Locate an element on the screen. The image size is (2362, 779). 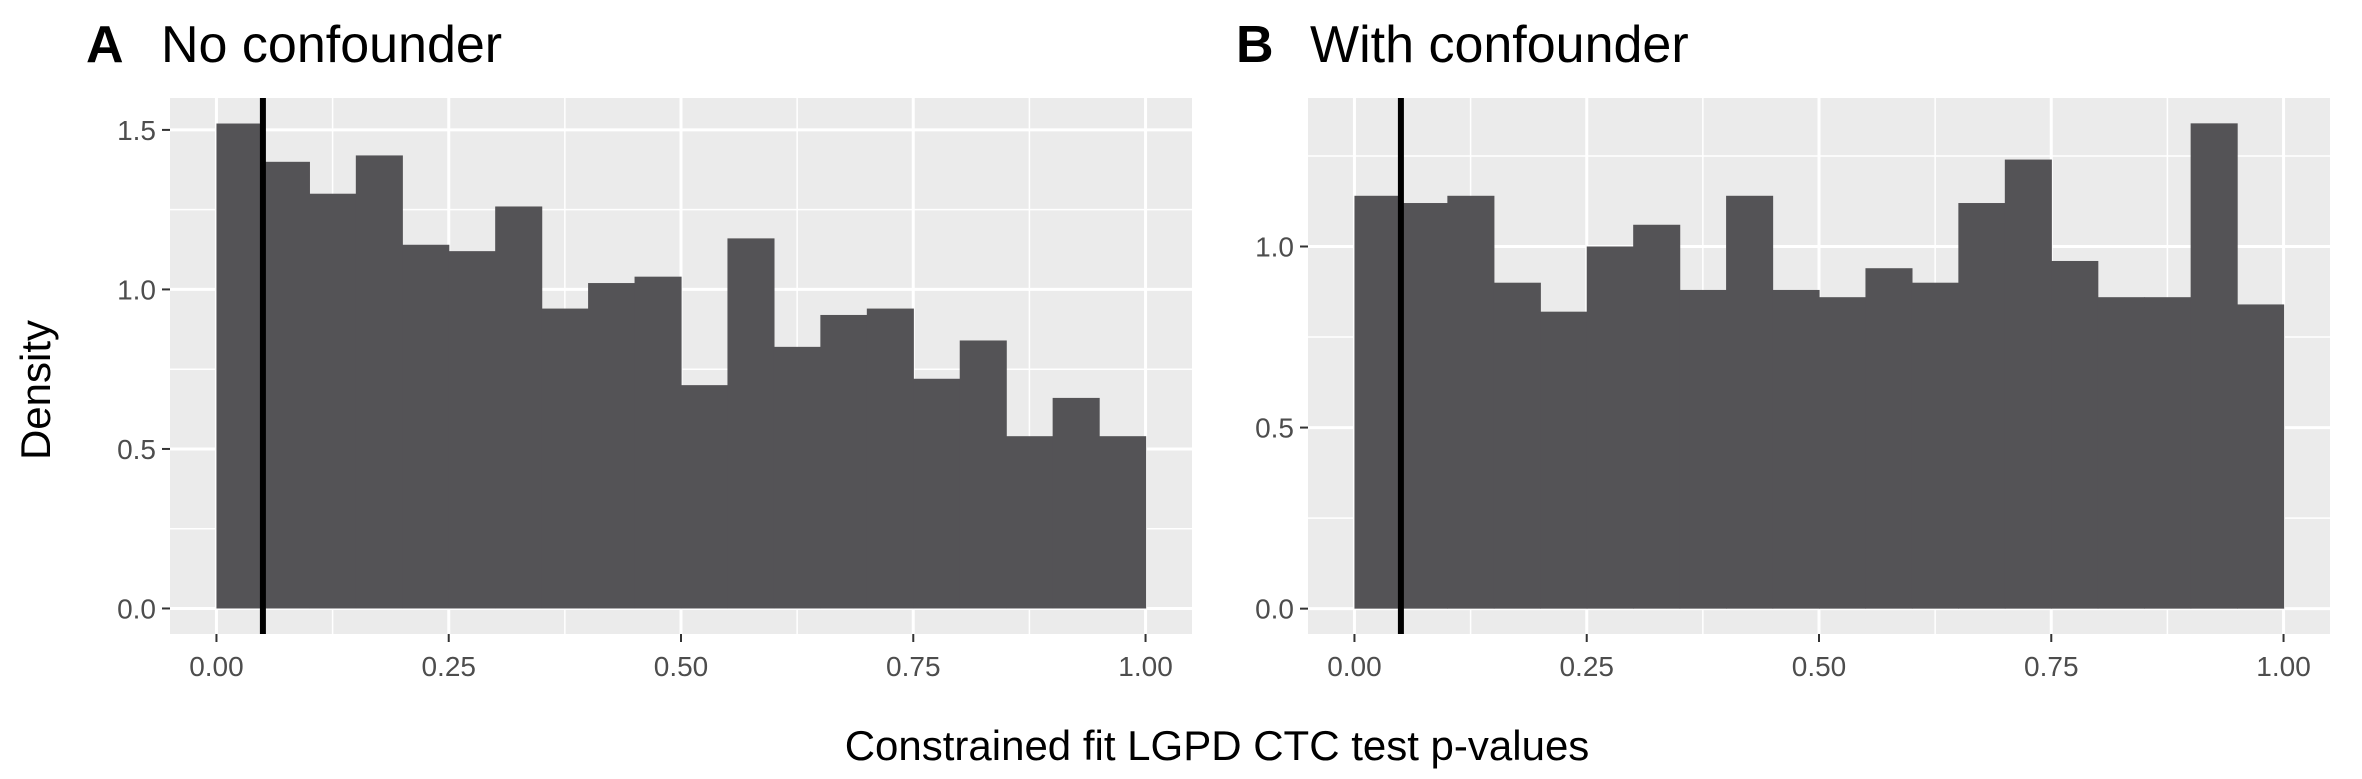
panel-b-y-tick-label: 0.0 is located at coordinates (1274, 609).